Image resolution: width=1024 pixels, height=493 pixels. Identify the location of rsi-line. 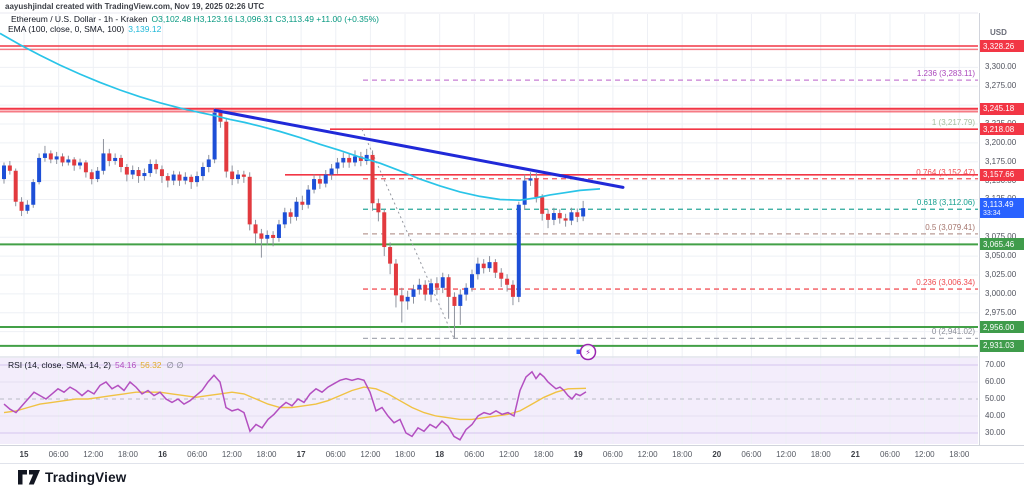
(295, 405).